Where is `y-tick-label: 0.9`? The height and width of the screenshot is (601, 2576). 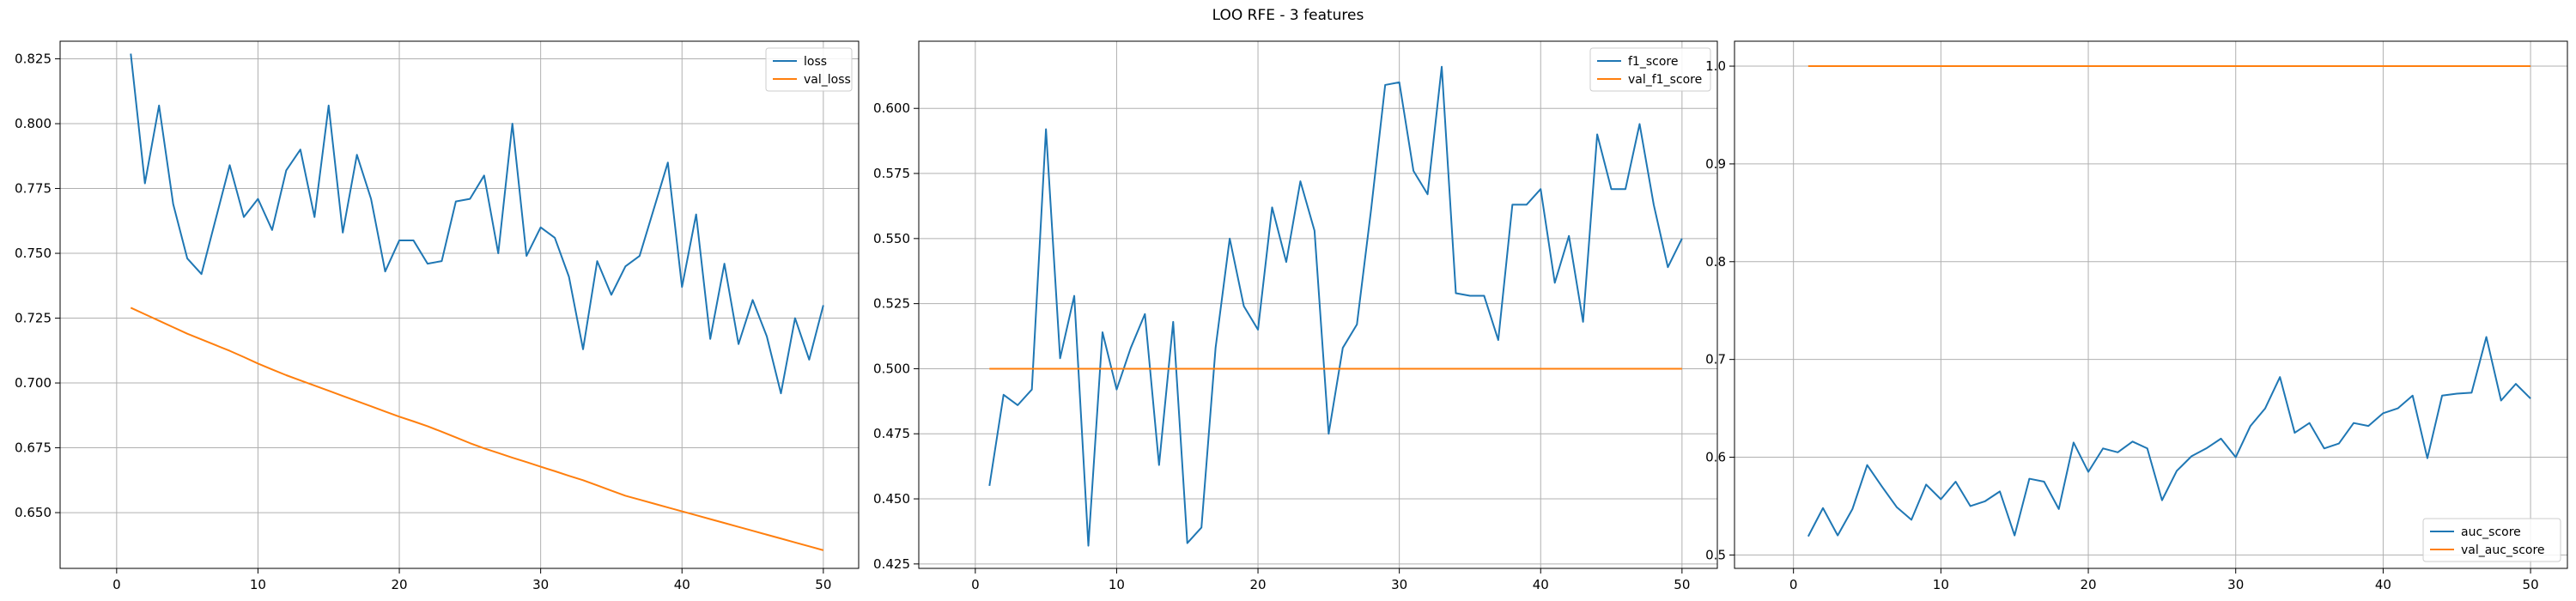 y-tick-label: 0.9 is located at coordinates (1715, 164).